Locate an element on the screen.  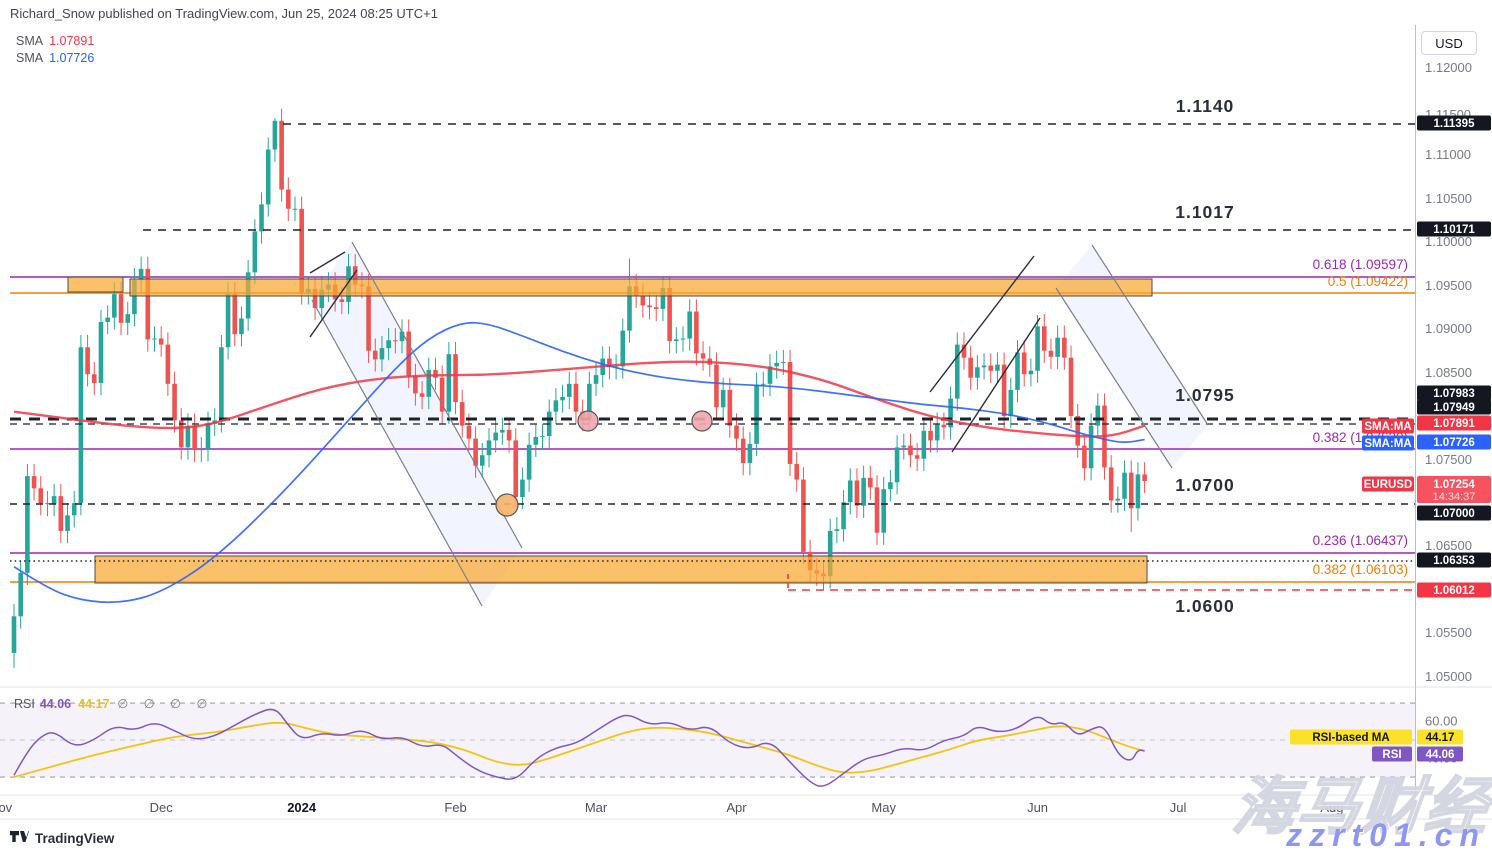
xaxis-label-Aug: Aug is located at coordinates (1331, 807).